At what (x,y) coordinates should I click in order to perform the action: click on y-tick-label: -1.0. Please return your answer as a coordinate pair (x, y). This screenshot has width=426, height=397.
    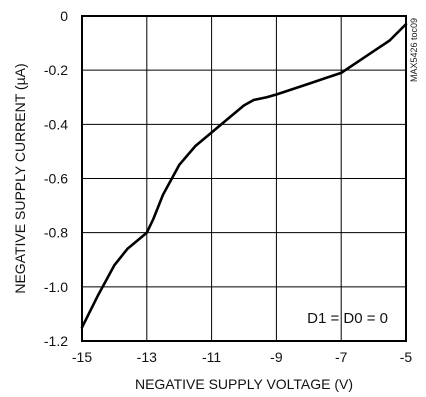
    Looking at the image, I should click on (56, 287).